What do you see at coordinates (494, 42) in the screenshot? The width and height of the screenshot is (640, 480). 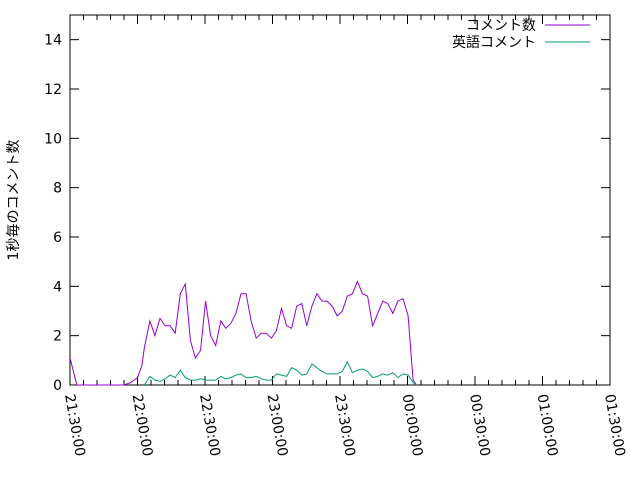 I see `legend-label: 英語コメント` at bounding box center [494, 42].